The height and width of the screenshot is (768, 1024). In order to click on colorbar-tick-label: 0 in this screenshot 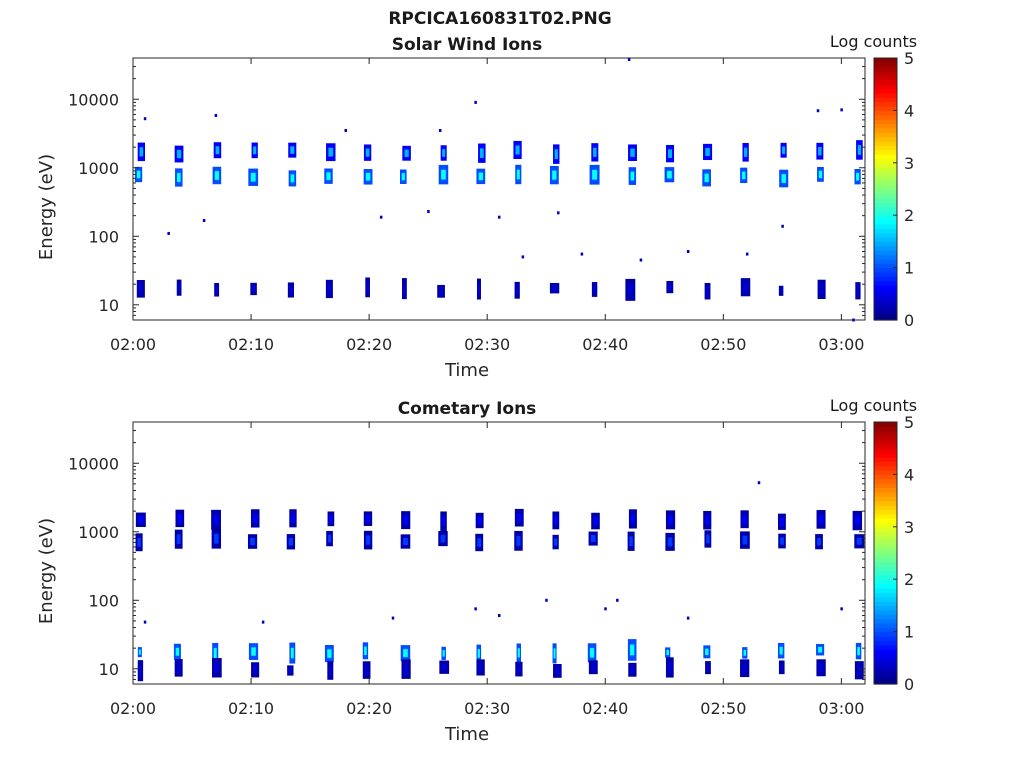, I will do `click(909, 684)`.